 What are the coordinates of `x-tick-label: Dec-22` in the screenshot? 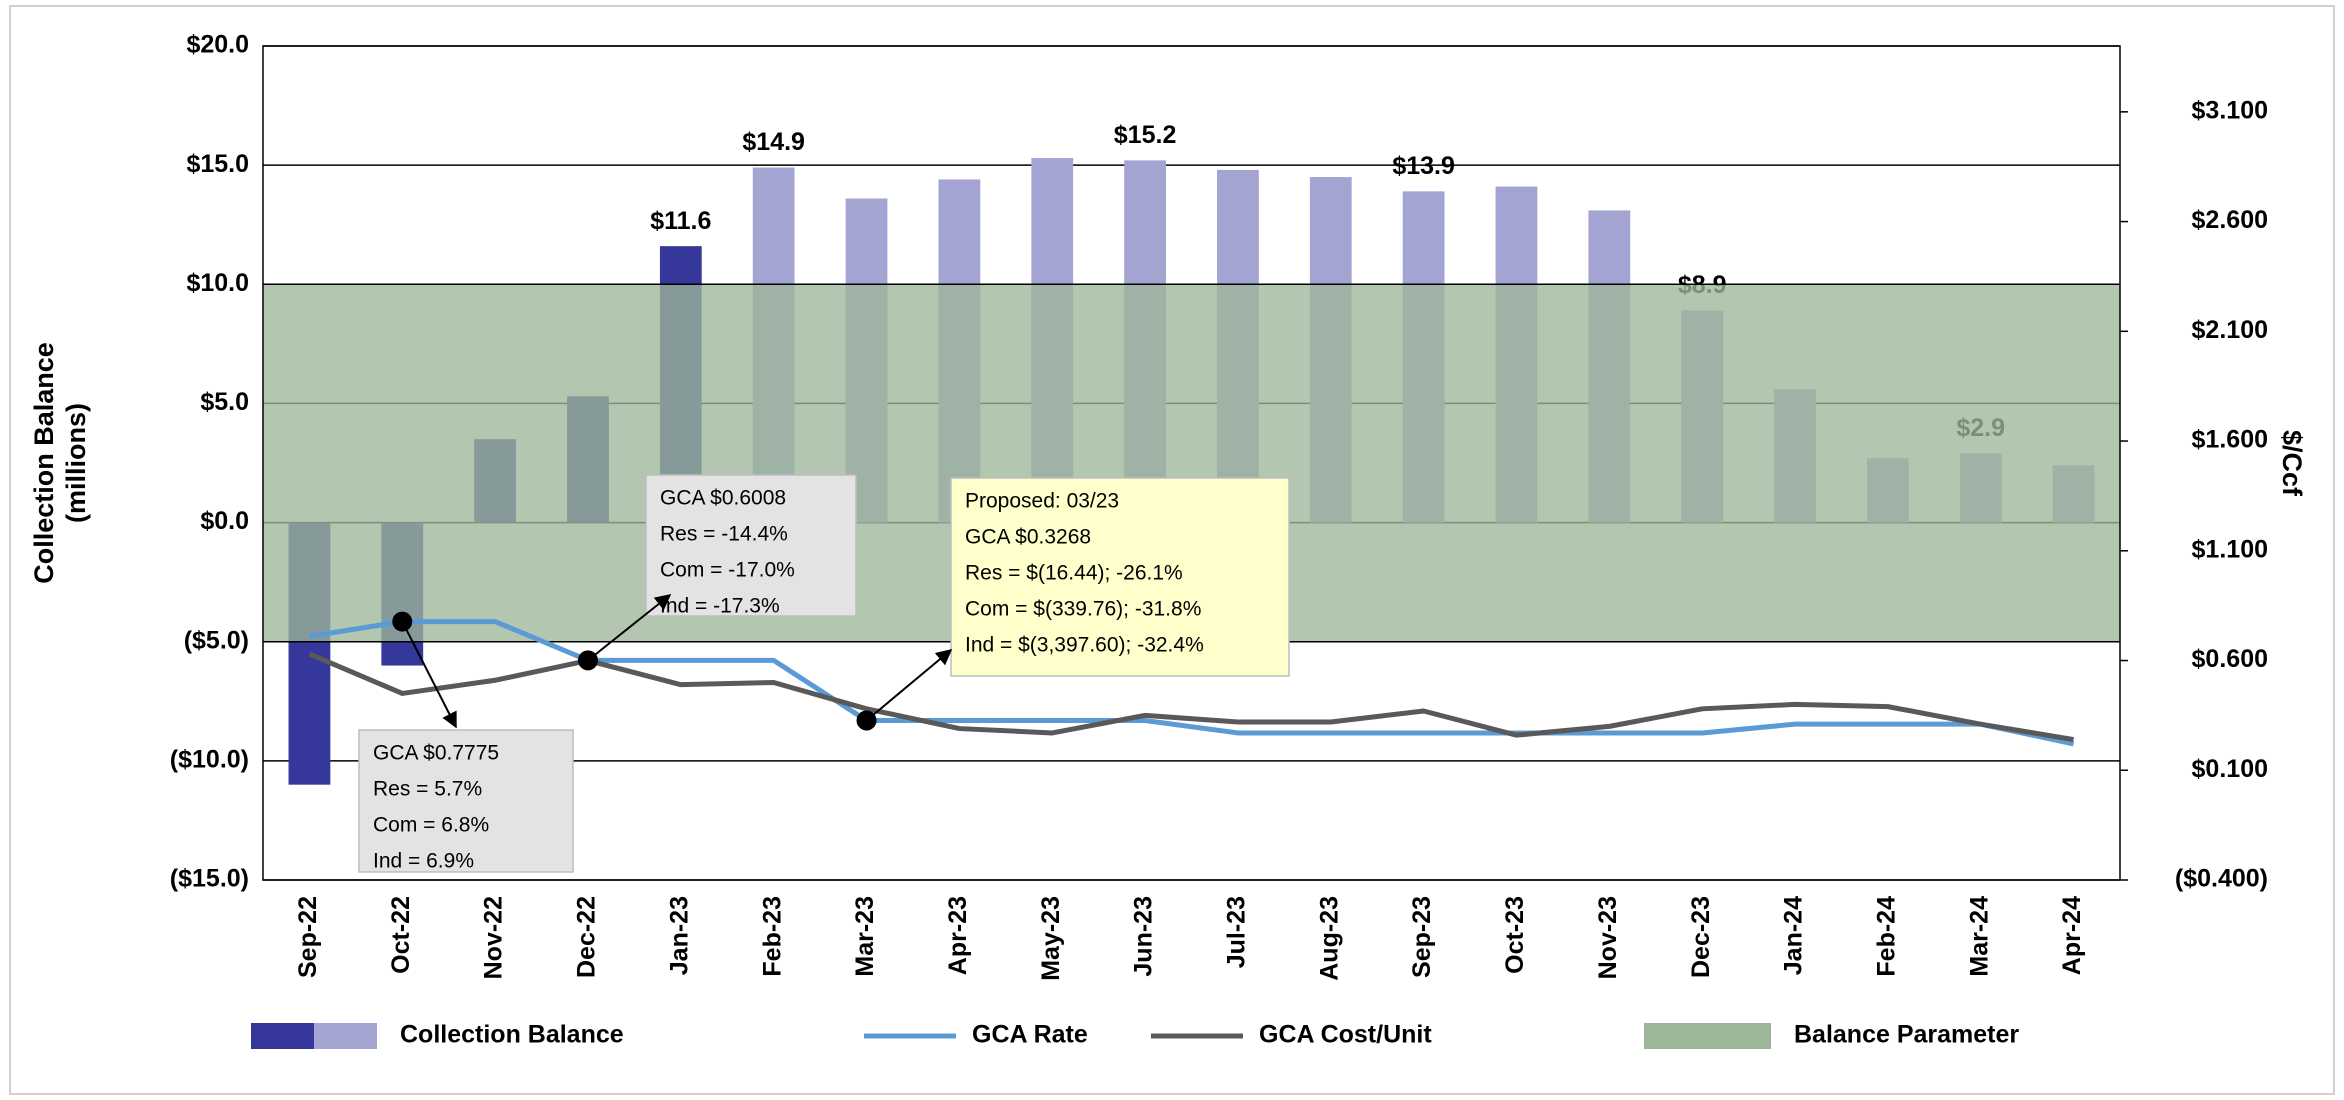 It's located at (587, 937).